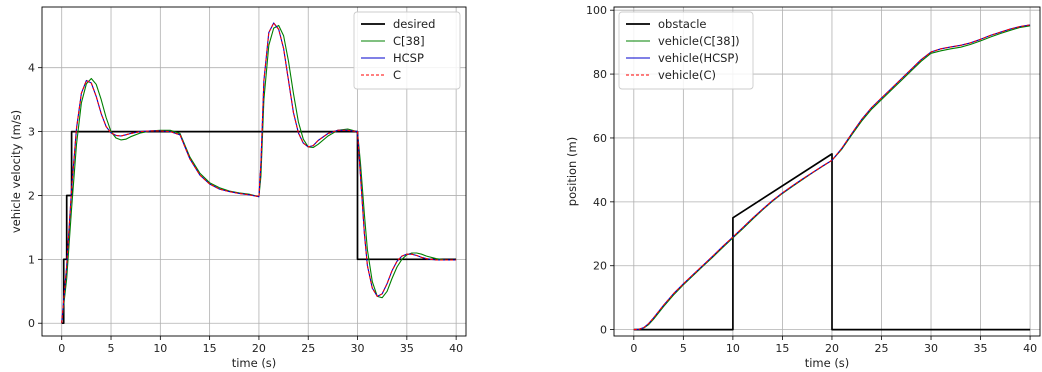 The image size is (1042, 372). What do you see at coordinates (409, 41) in the screenshot?
I see `legend-label: C[38]` at bounding box center [409, 41].